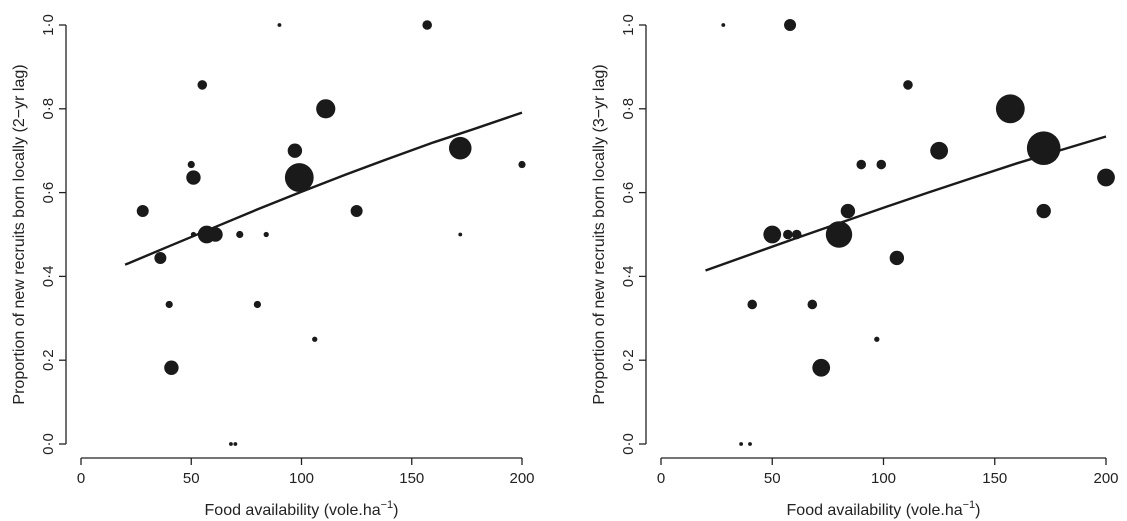 The height and width of the screenshot is (521, 1127). What do you see at coordinates (323, 188) in the screenshot?
I see `fit-curve` at bounding box center [323, 188].